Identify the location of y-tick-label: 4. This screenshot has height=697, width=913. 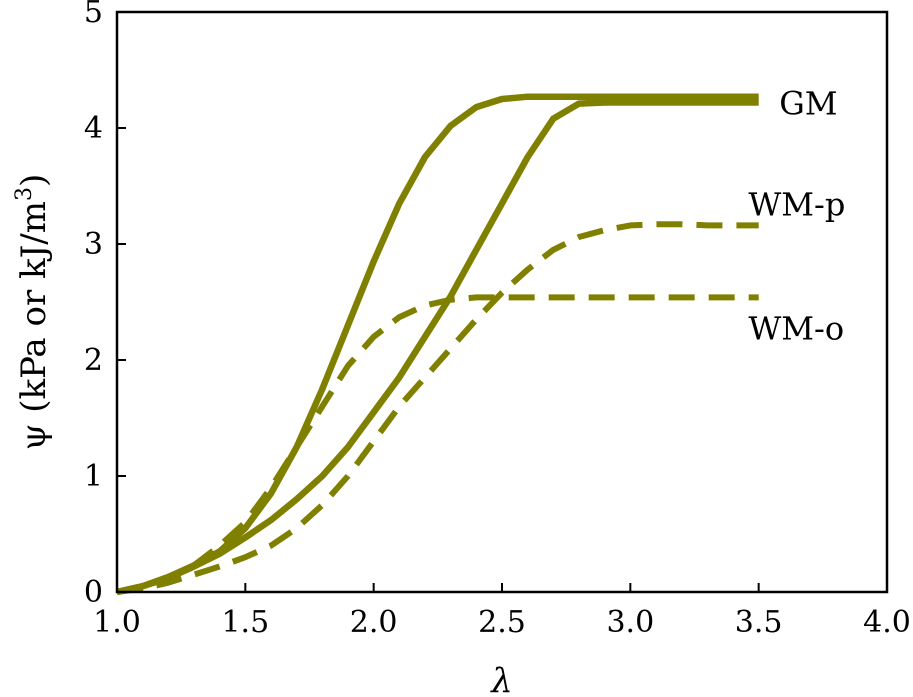
(93, 128).